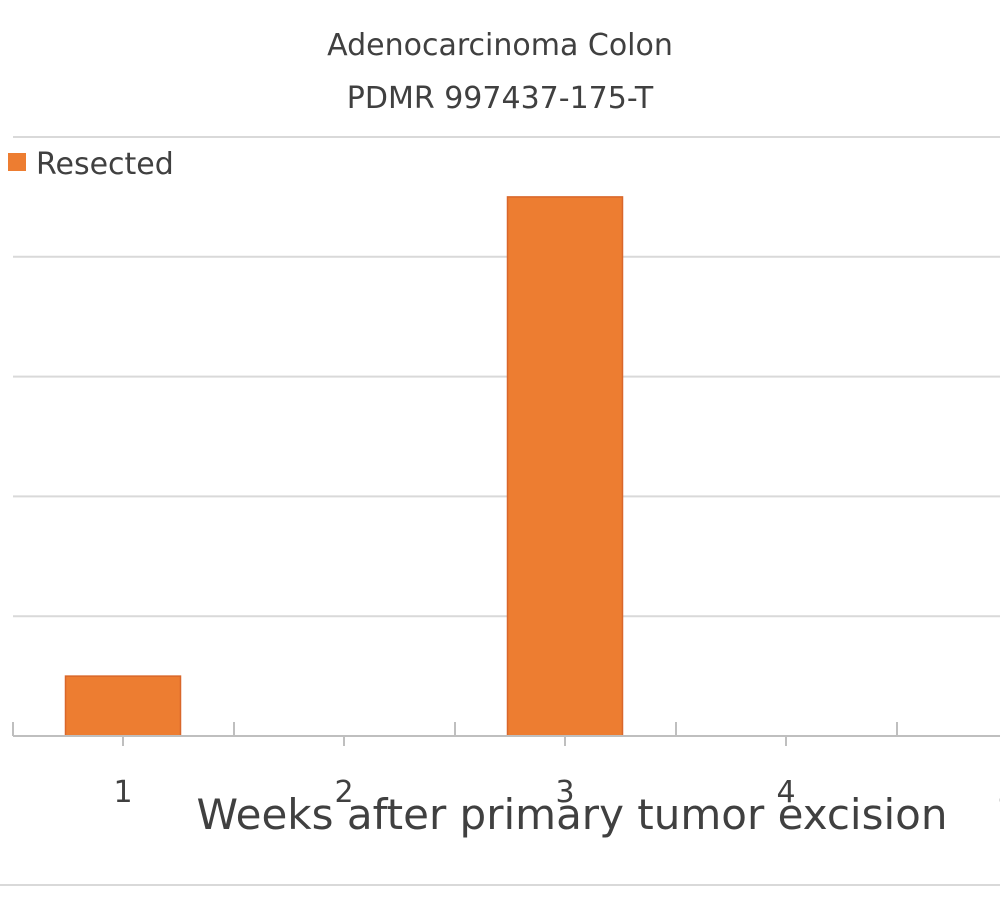 Image resolution: width=1000 pixels, height=916 pixels. Describe the element at coordinates (343, 792) in the screenshot. I see `x-tick-label-2: 2` at that location.